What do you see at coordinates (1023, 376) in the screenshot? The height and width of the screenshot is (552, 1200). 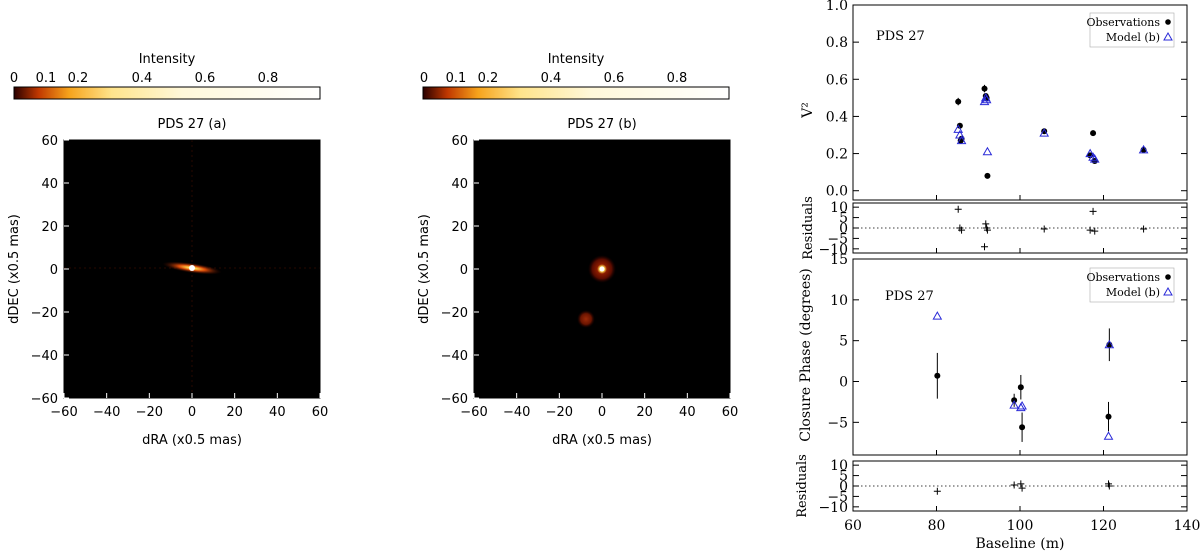 I see `cp-marks` at bounding box center [1023, 376].